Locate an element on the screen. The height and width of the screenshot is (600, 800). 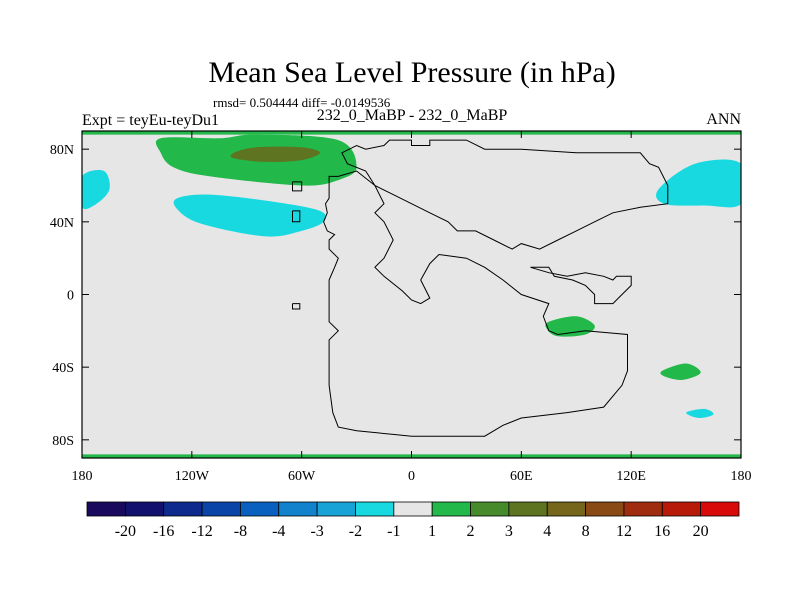
colorbar-label-9: 1 is located at coordinates (432, 531).